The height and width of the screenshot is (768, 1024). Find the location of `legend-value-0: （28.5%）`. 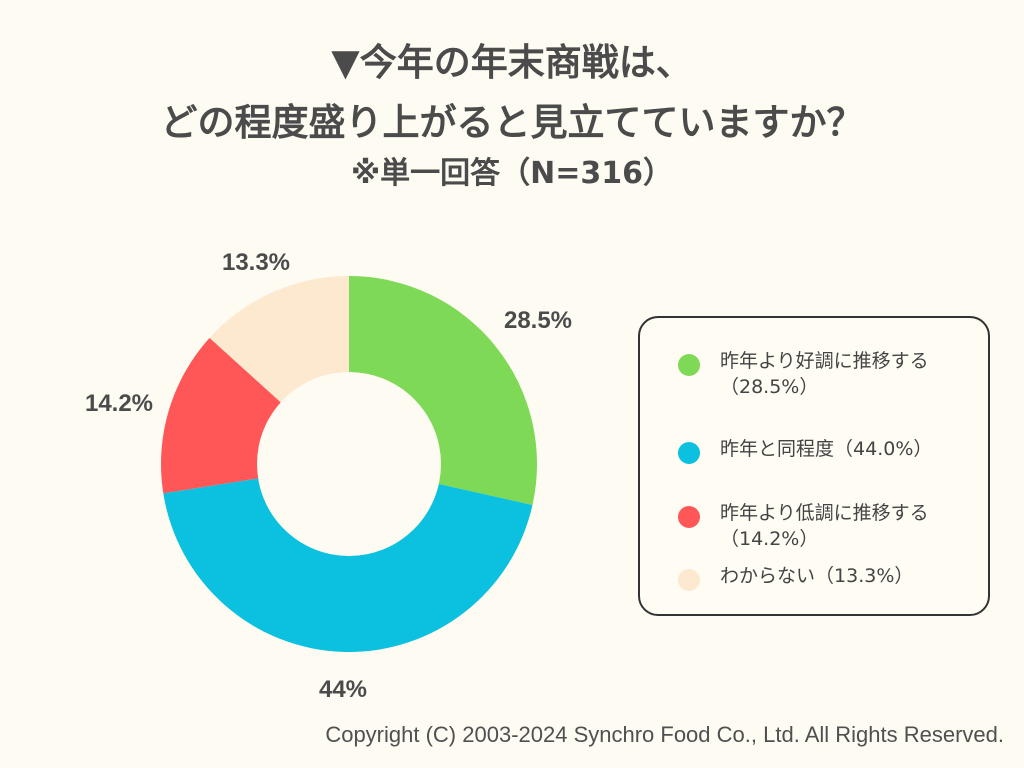

legend-value-0: （28.5%） is located at coordinates (769, 387).